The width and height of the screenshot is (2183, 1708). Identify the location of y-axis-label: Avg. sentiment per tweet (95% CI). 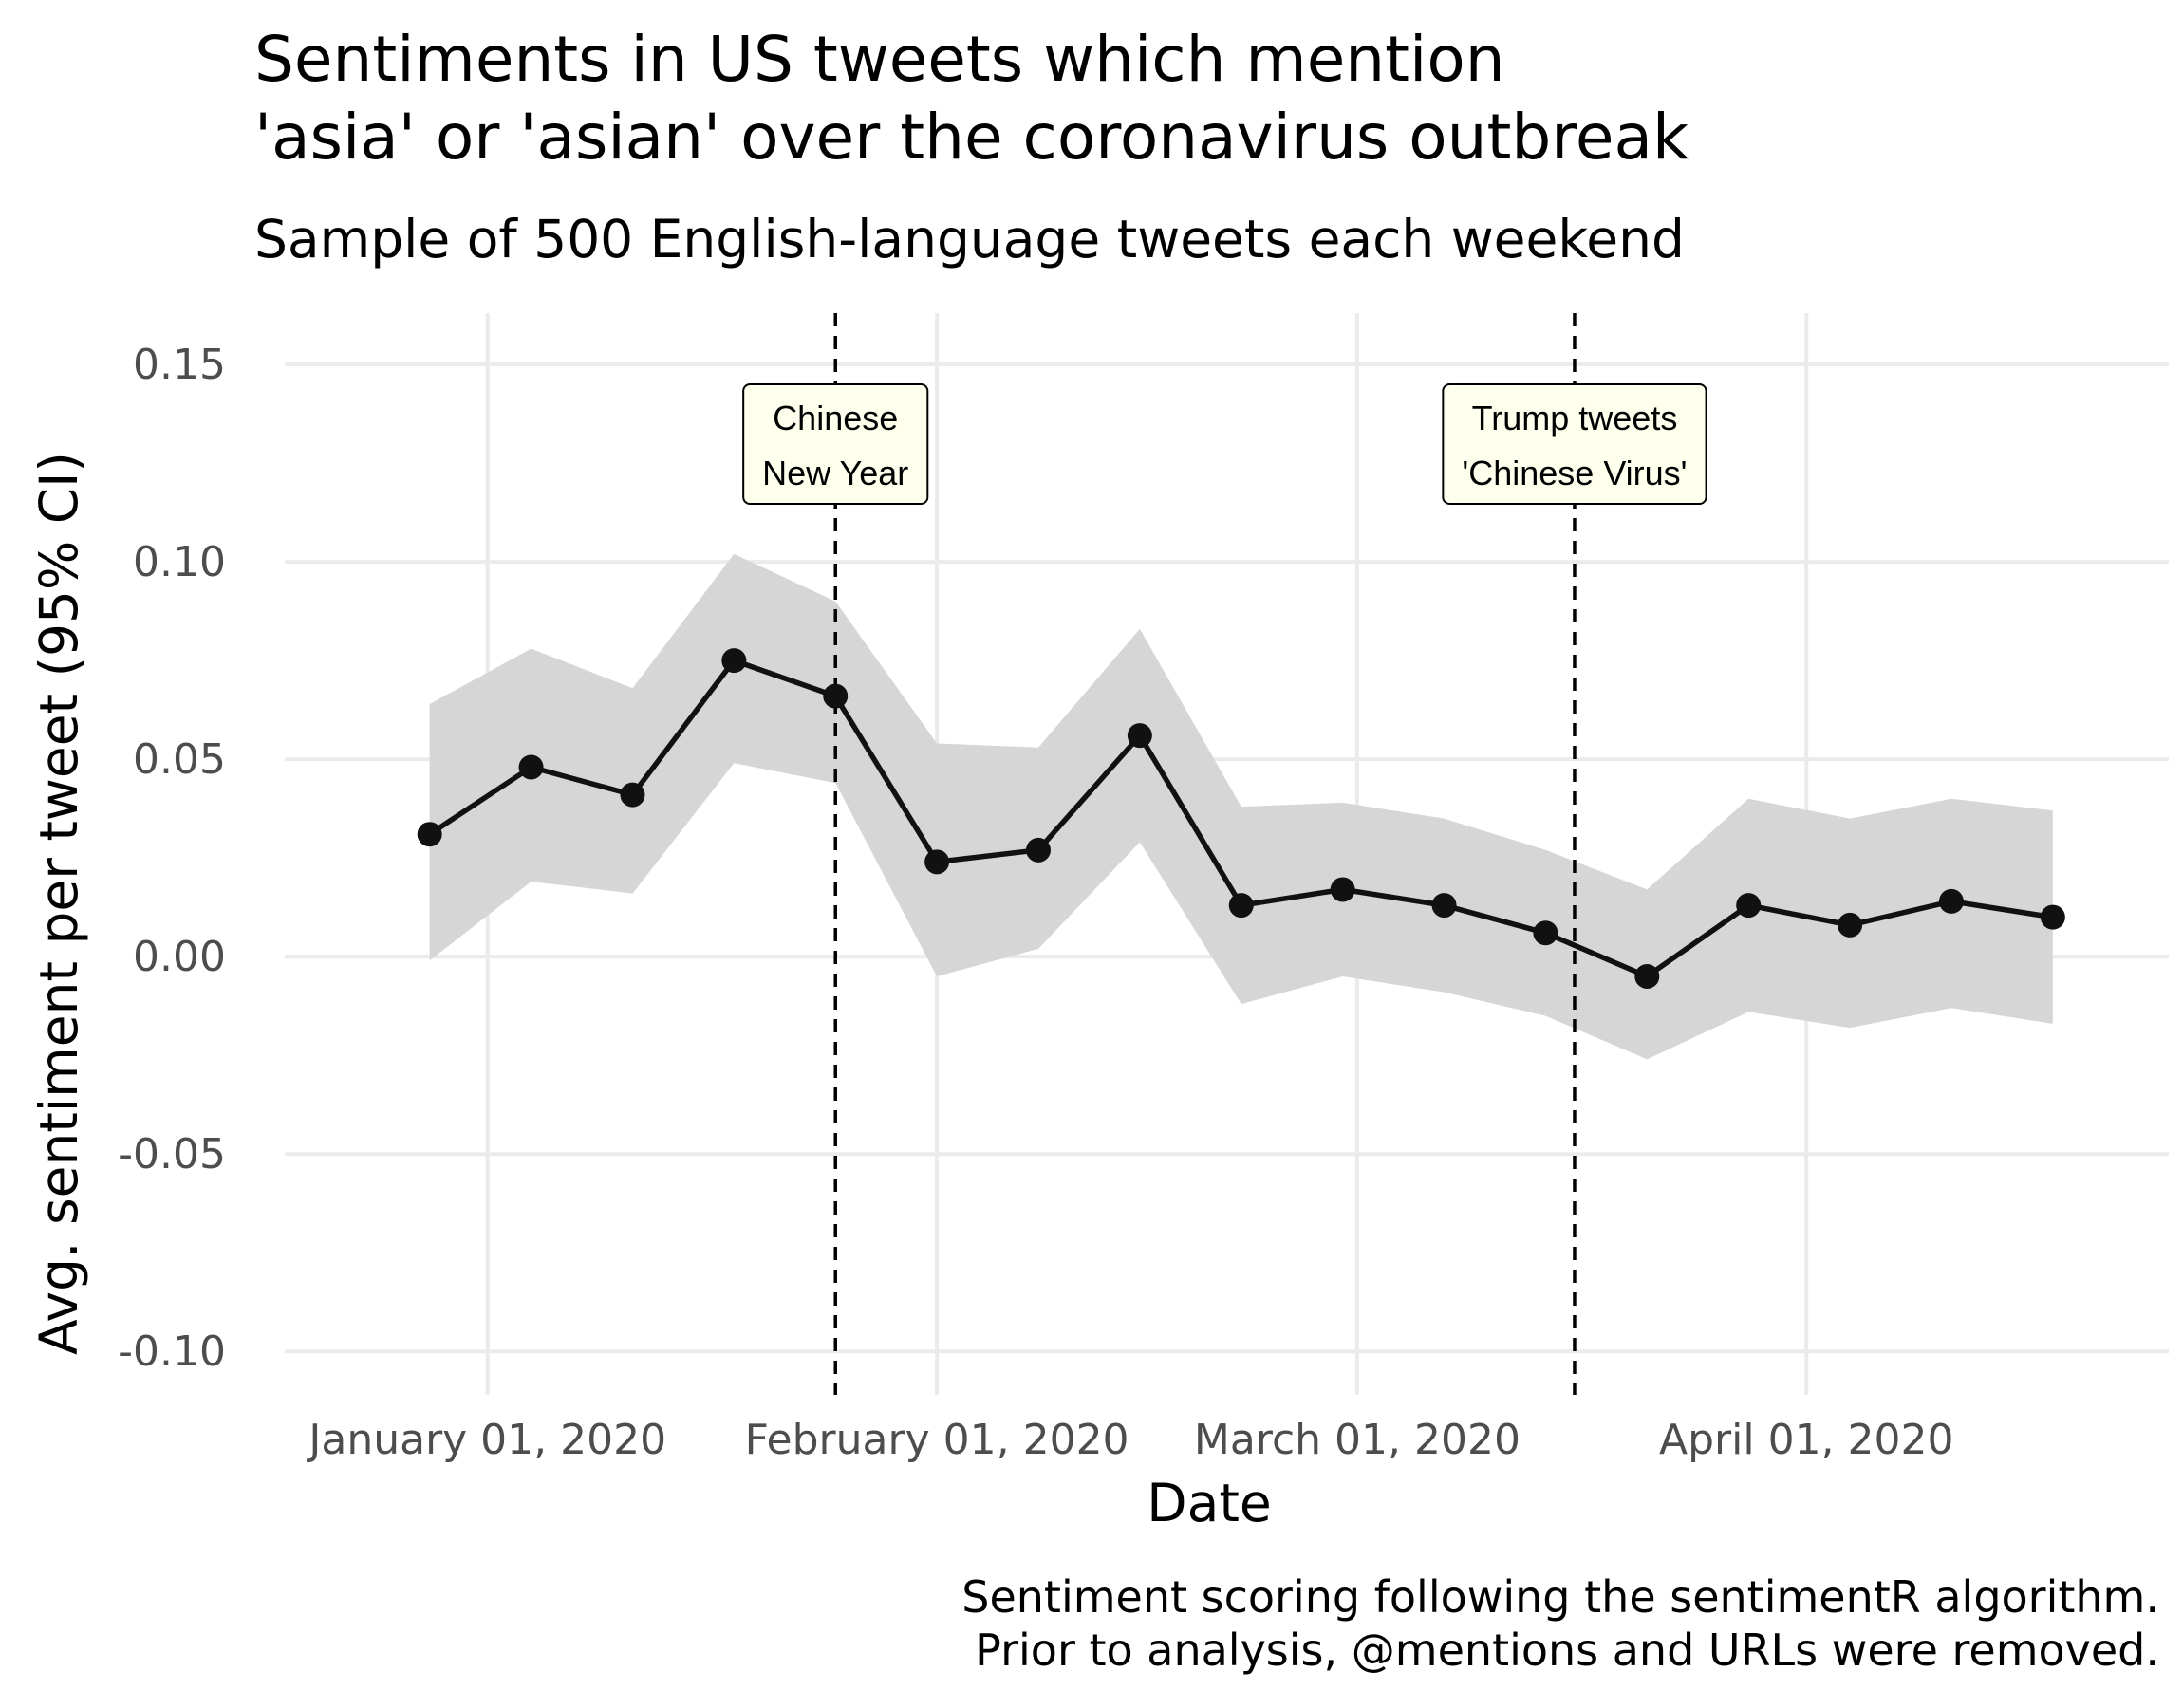
(58, 903).